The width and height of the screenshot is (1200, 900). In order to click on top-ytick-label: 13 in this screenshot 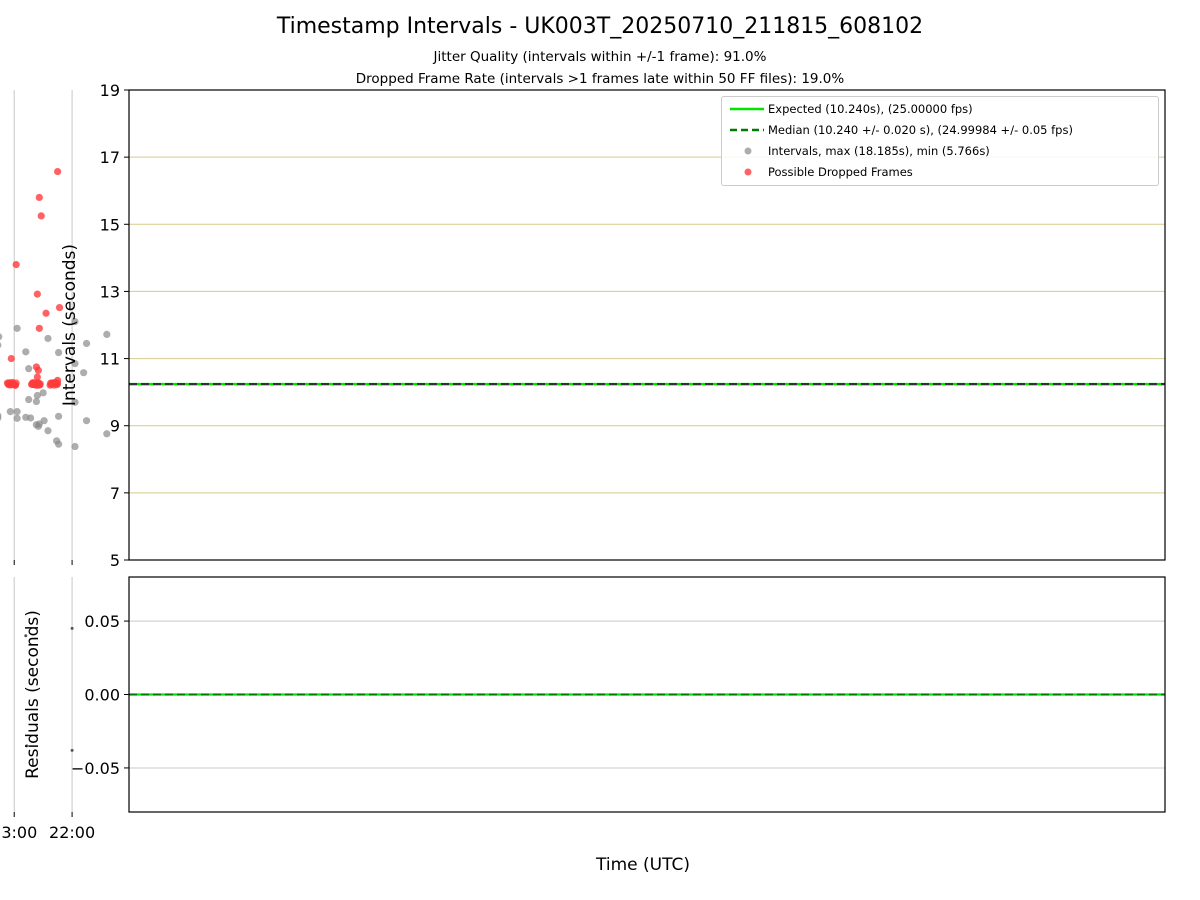, I will do `click(110, 291)`.